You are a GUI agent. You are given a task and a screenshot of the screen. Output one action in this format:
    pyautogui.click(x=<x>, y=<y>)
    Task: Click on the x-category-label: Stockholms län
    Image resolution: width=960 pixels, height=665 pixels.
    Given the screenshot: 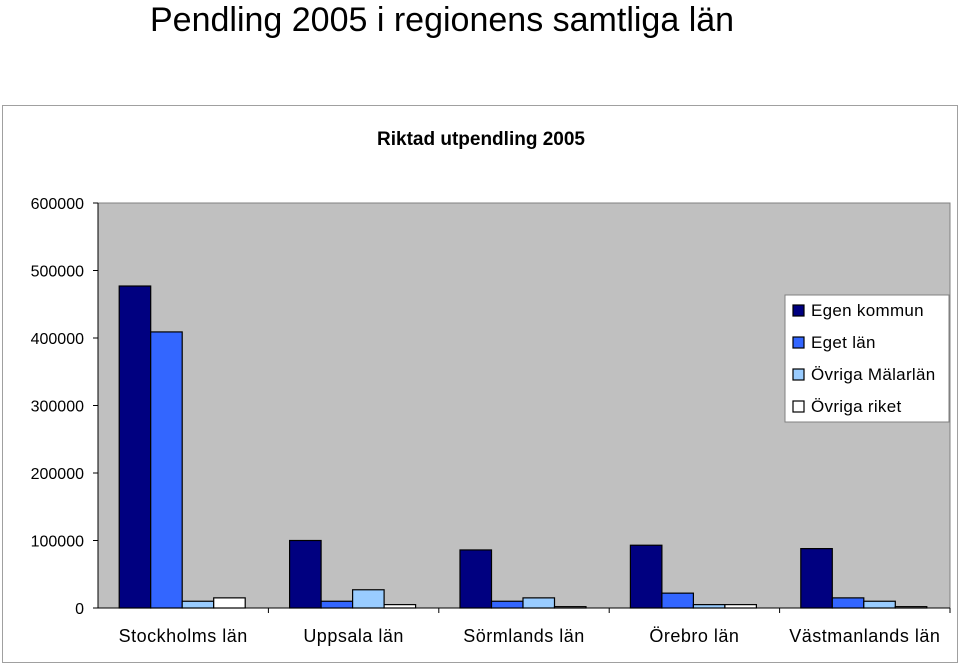 What is the action you would take?
    pyautogui.click(x=183, y=636)
    